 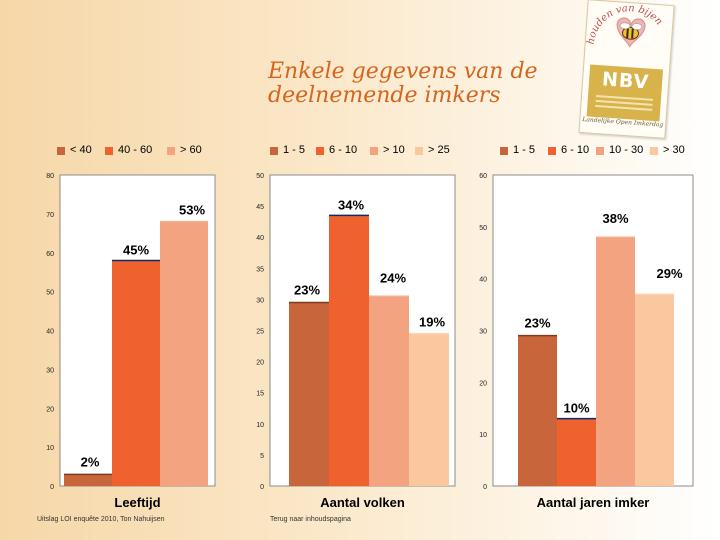 What do you see at coordinates (432, 322) in the screenshot?
I see `data-label: 19%` at bounding box center [432, 322].